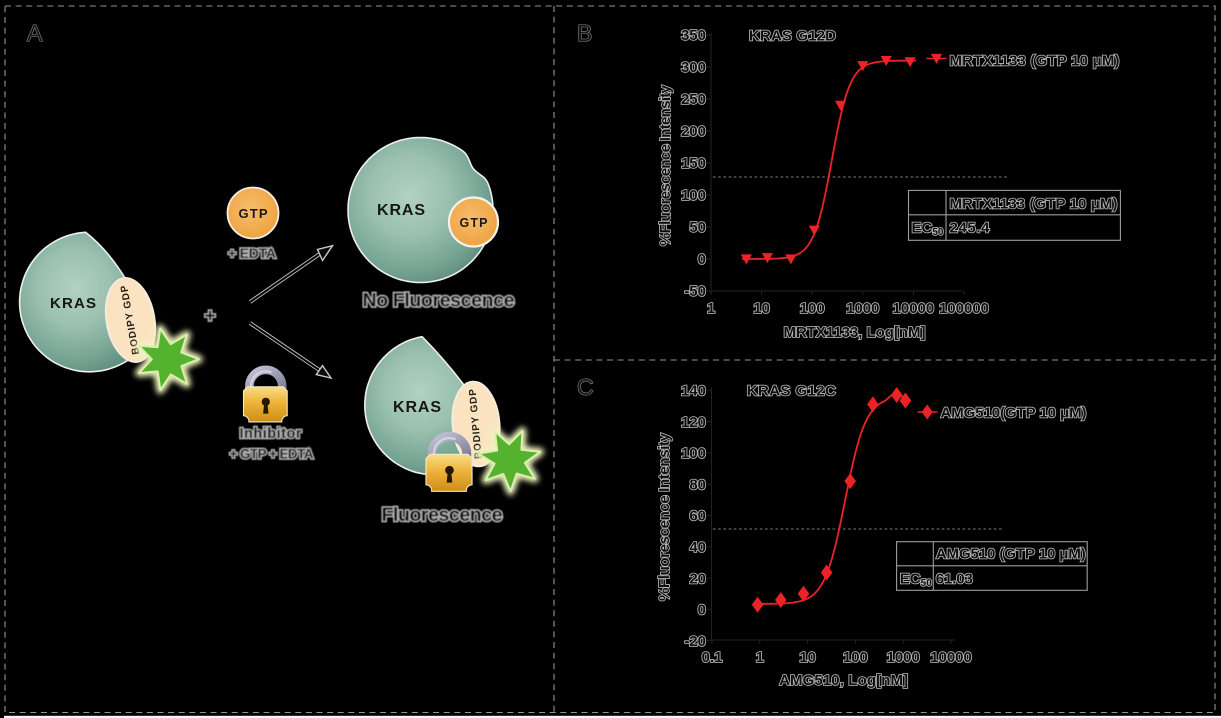  What do you see at coordinates (695, 641) in the screenshot?
I see `svg-text: -20` at bounding box center [695, 641].